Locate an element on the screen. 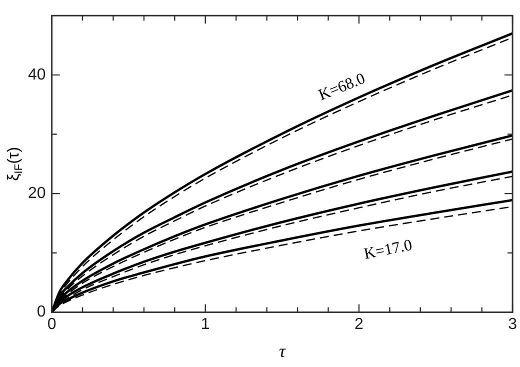 The image size is (520, 367). x-tick-label: 1 is located at coordinates (205, 325).